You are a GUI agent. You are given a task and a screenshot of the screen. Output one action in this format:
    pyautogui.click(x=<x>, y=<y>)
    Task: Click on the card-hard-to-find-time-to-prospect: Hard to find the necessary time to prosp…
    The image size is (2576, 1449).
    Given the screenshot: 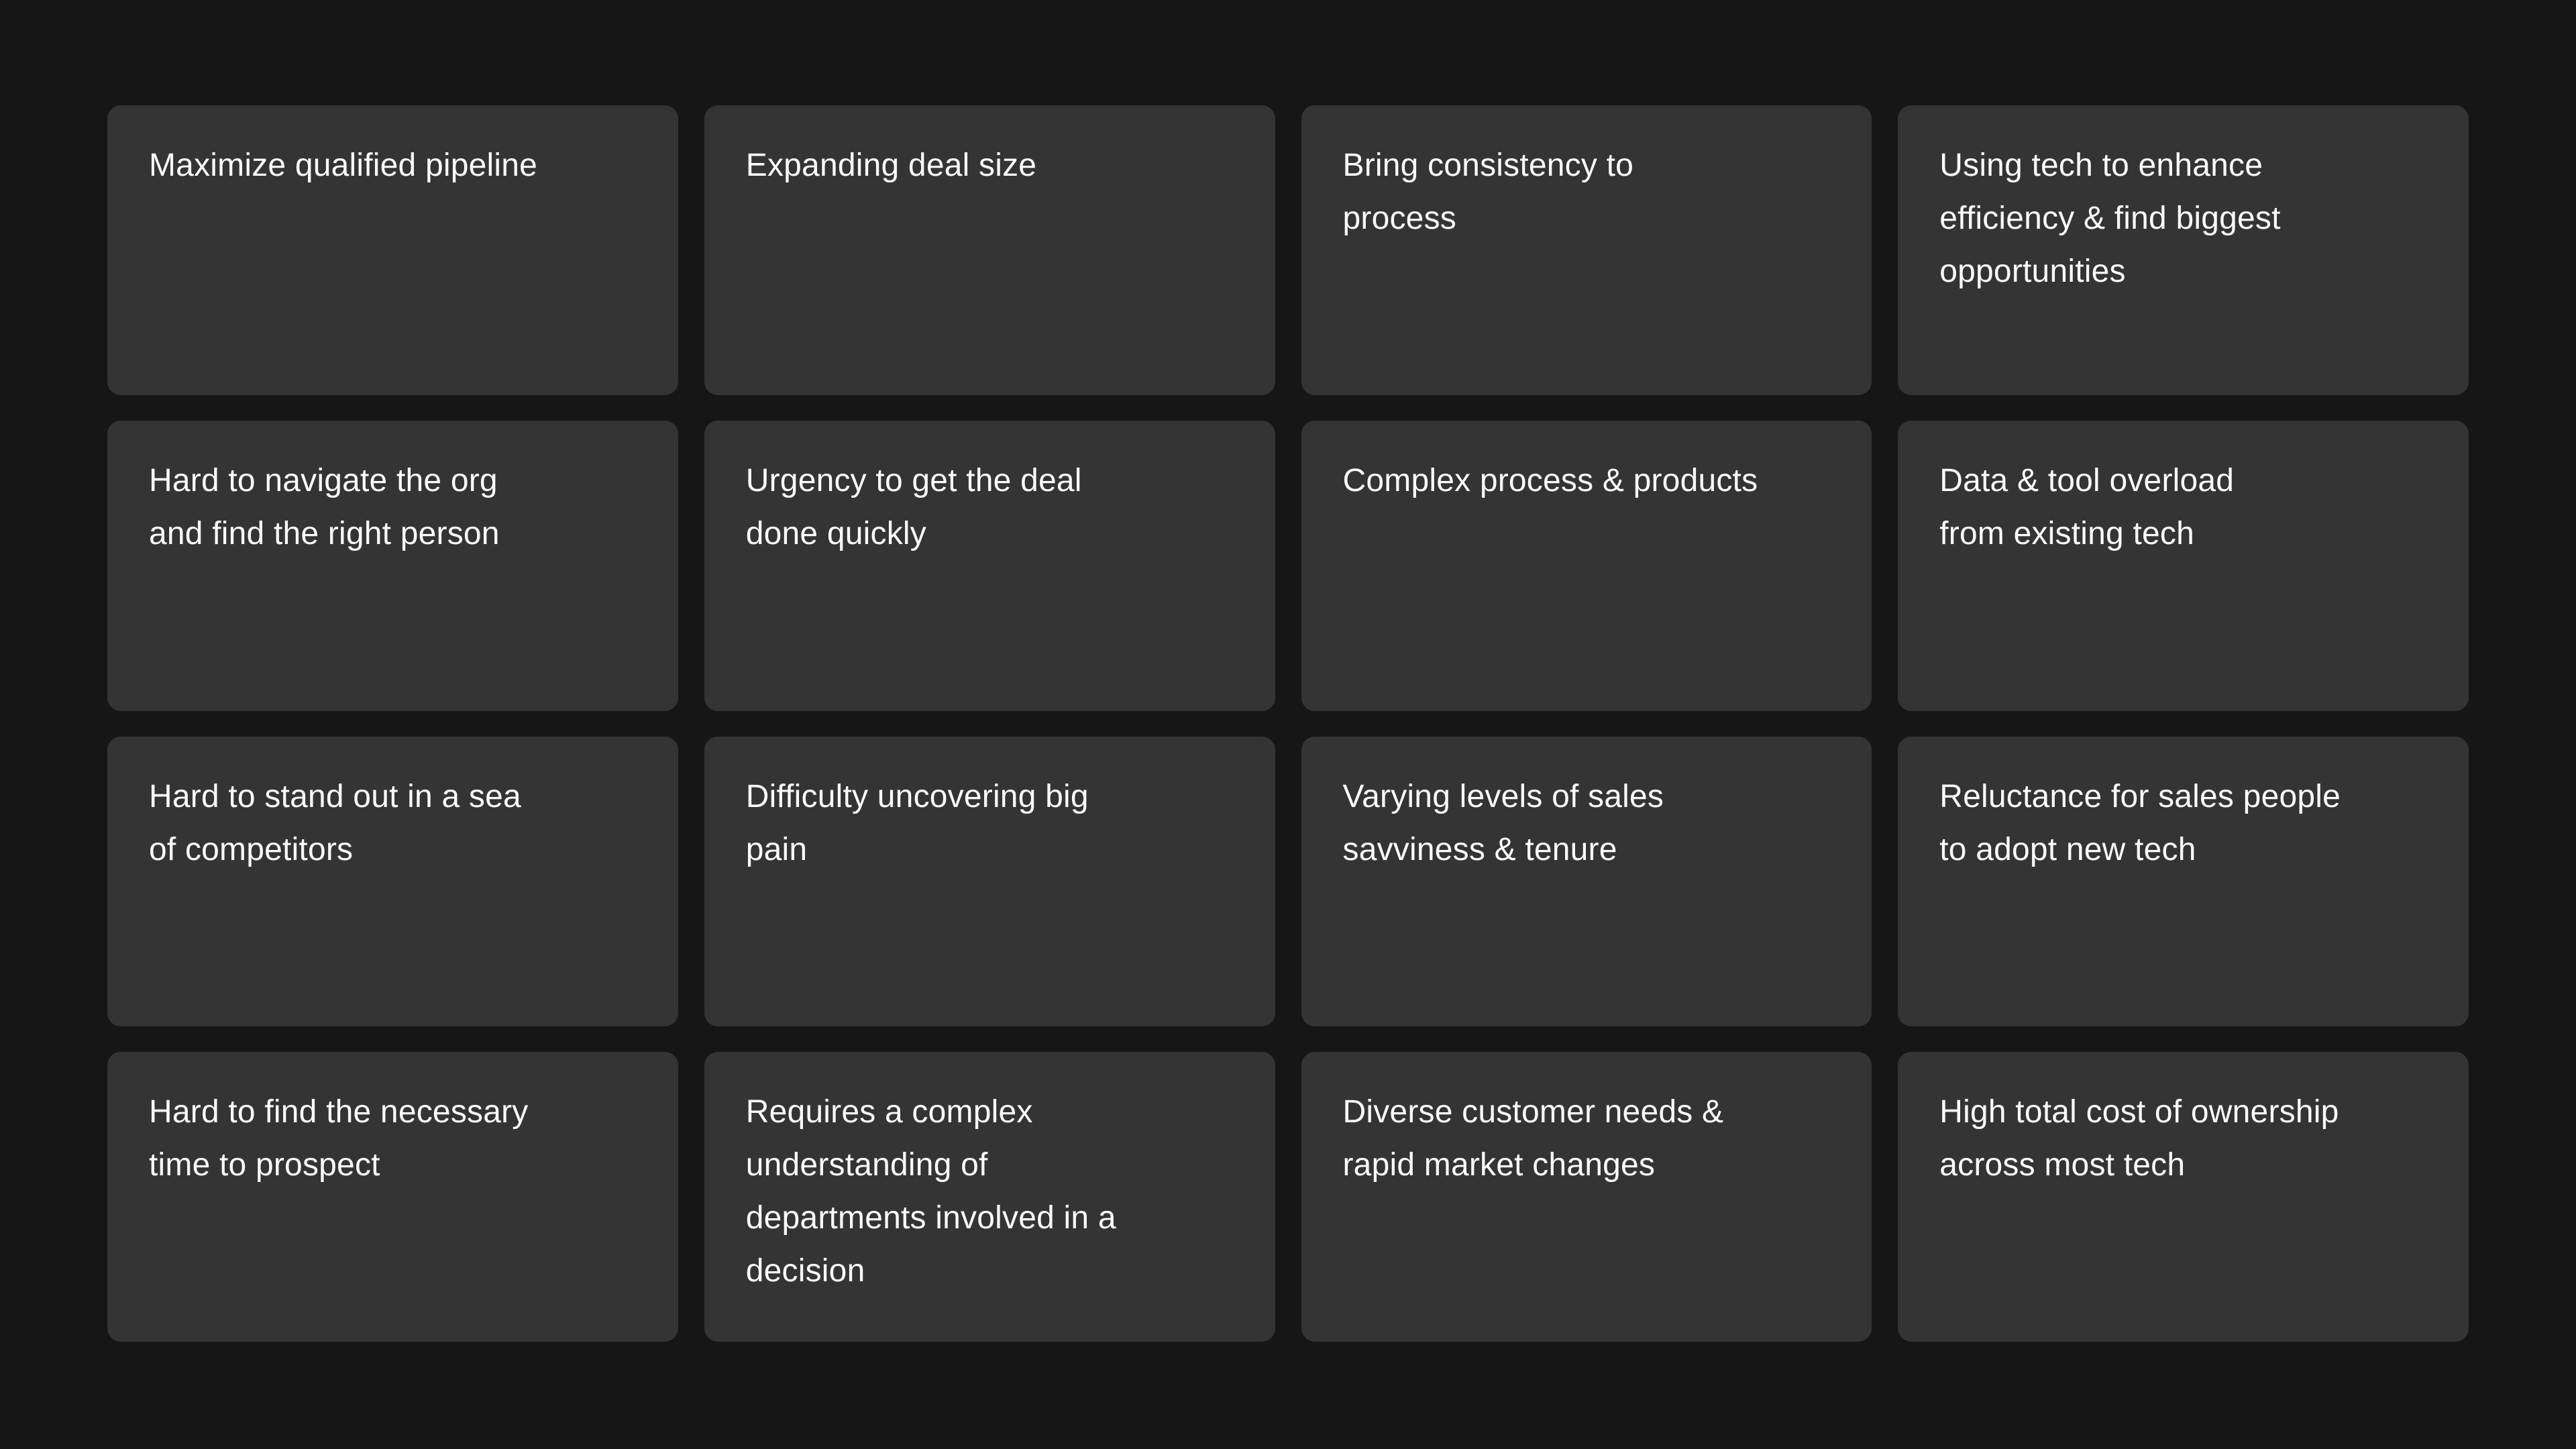 What is the action you would take?
    pyautogui.click(x=392, y=1196)
    